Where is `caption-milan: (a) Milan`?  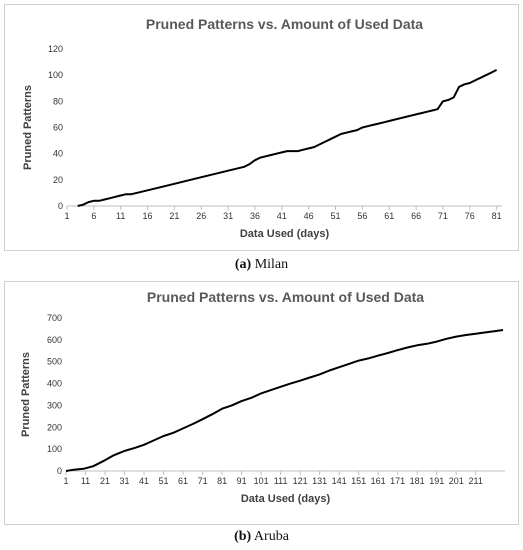
caption-milan: (a) Milan is located at coordinates (261, 265).